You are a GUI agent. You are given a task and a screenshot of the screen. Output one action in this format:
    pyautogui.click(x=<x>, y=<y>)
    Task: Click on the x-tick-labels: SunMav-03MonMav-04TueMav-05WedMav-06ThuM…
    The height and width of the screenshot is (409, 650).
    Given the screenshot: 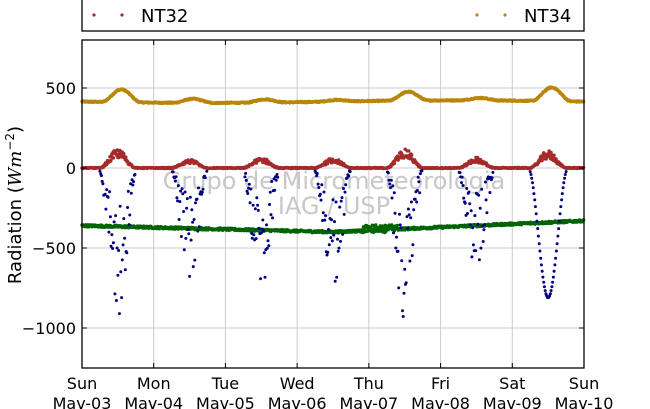 What is the action you would take?
    pyautogui.click(x=333, y=391)
    